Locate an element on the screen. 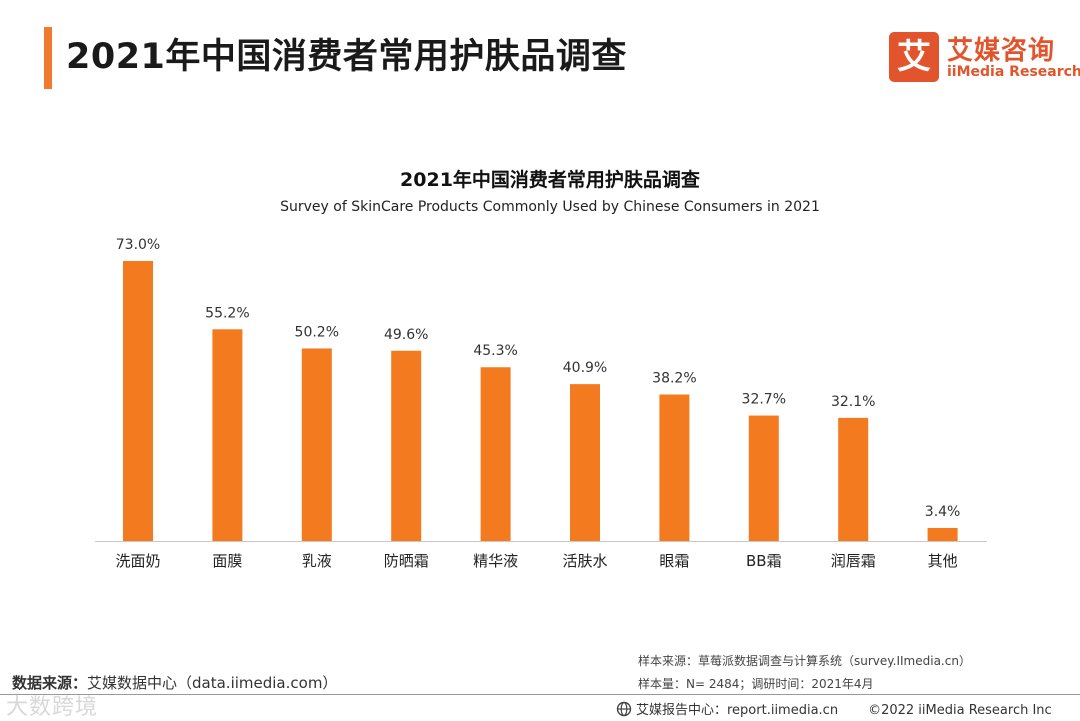 The height and width of the screenshot is (721, 1080). footer-report-center: 艾媒报告中心：report.iimedia.cn is located at coordinates (737, 710).